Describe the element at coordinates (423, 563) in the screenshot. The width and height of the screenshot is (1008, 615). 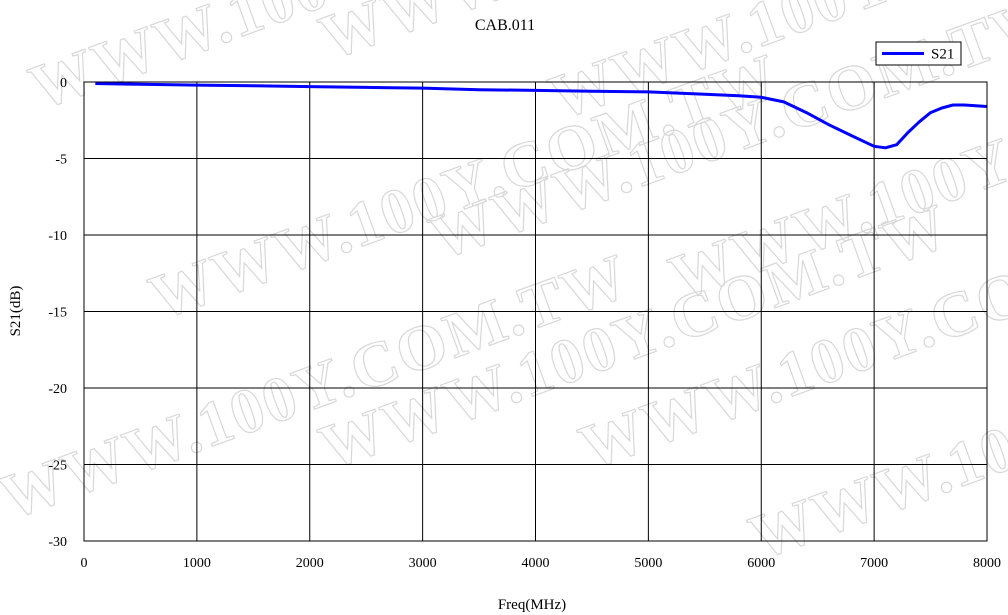
I see `x-tick-label: 3000` at that location.